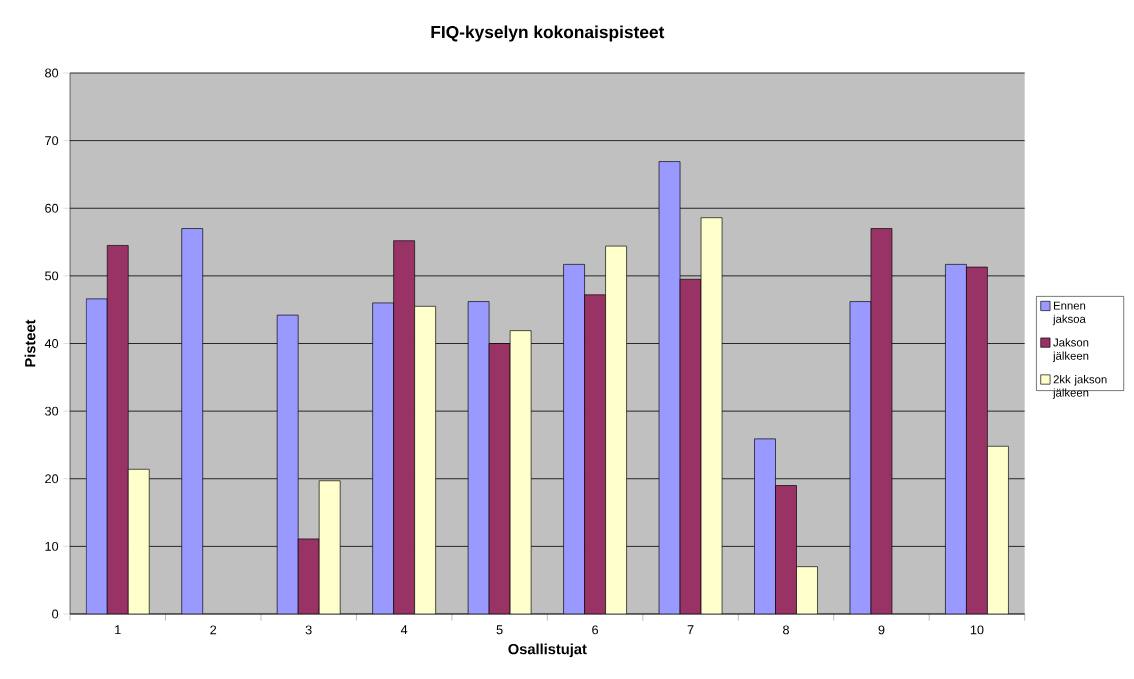 The height and width of the screenshot is (679, 1134). What do you see at coordinates (55, 614) in the screenshot?
I see `y-tick-label: 0` at bounding box center [55, 614].